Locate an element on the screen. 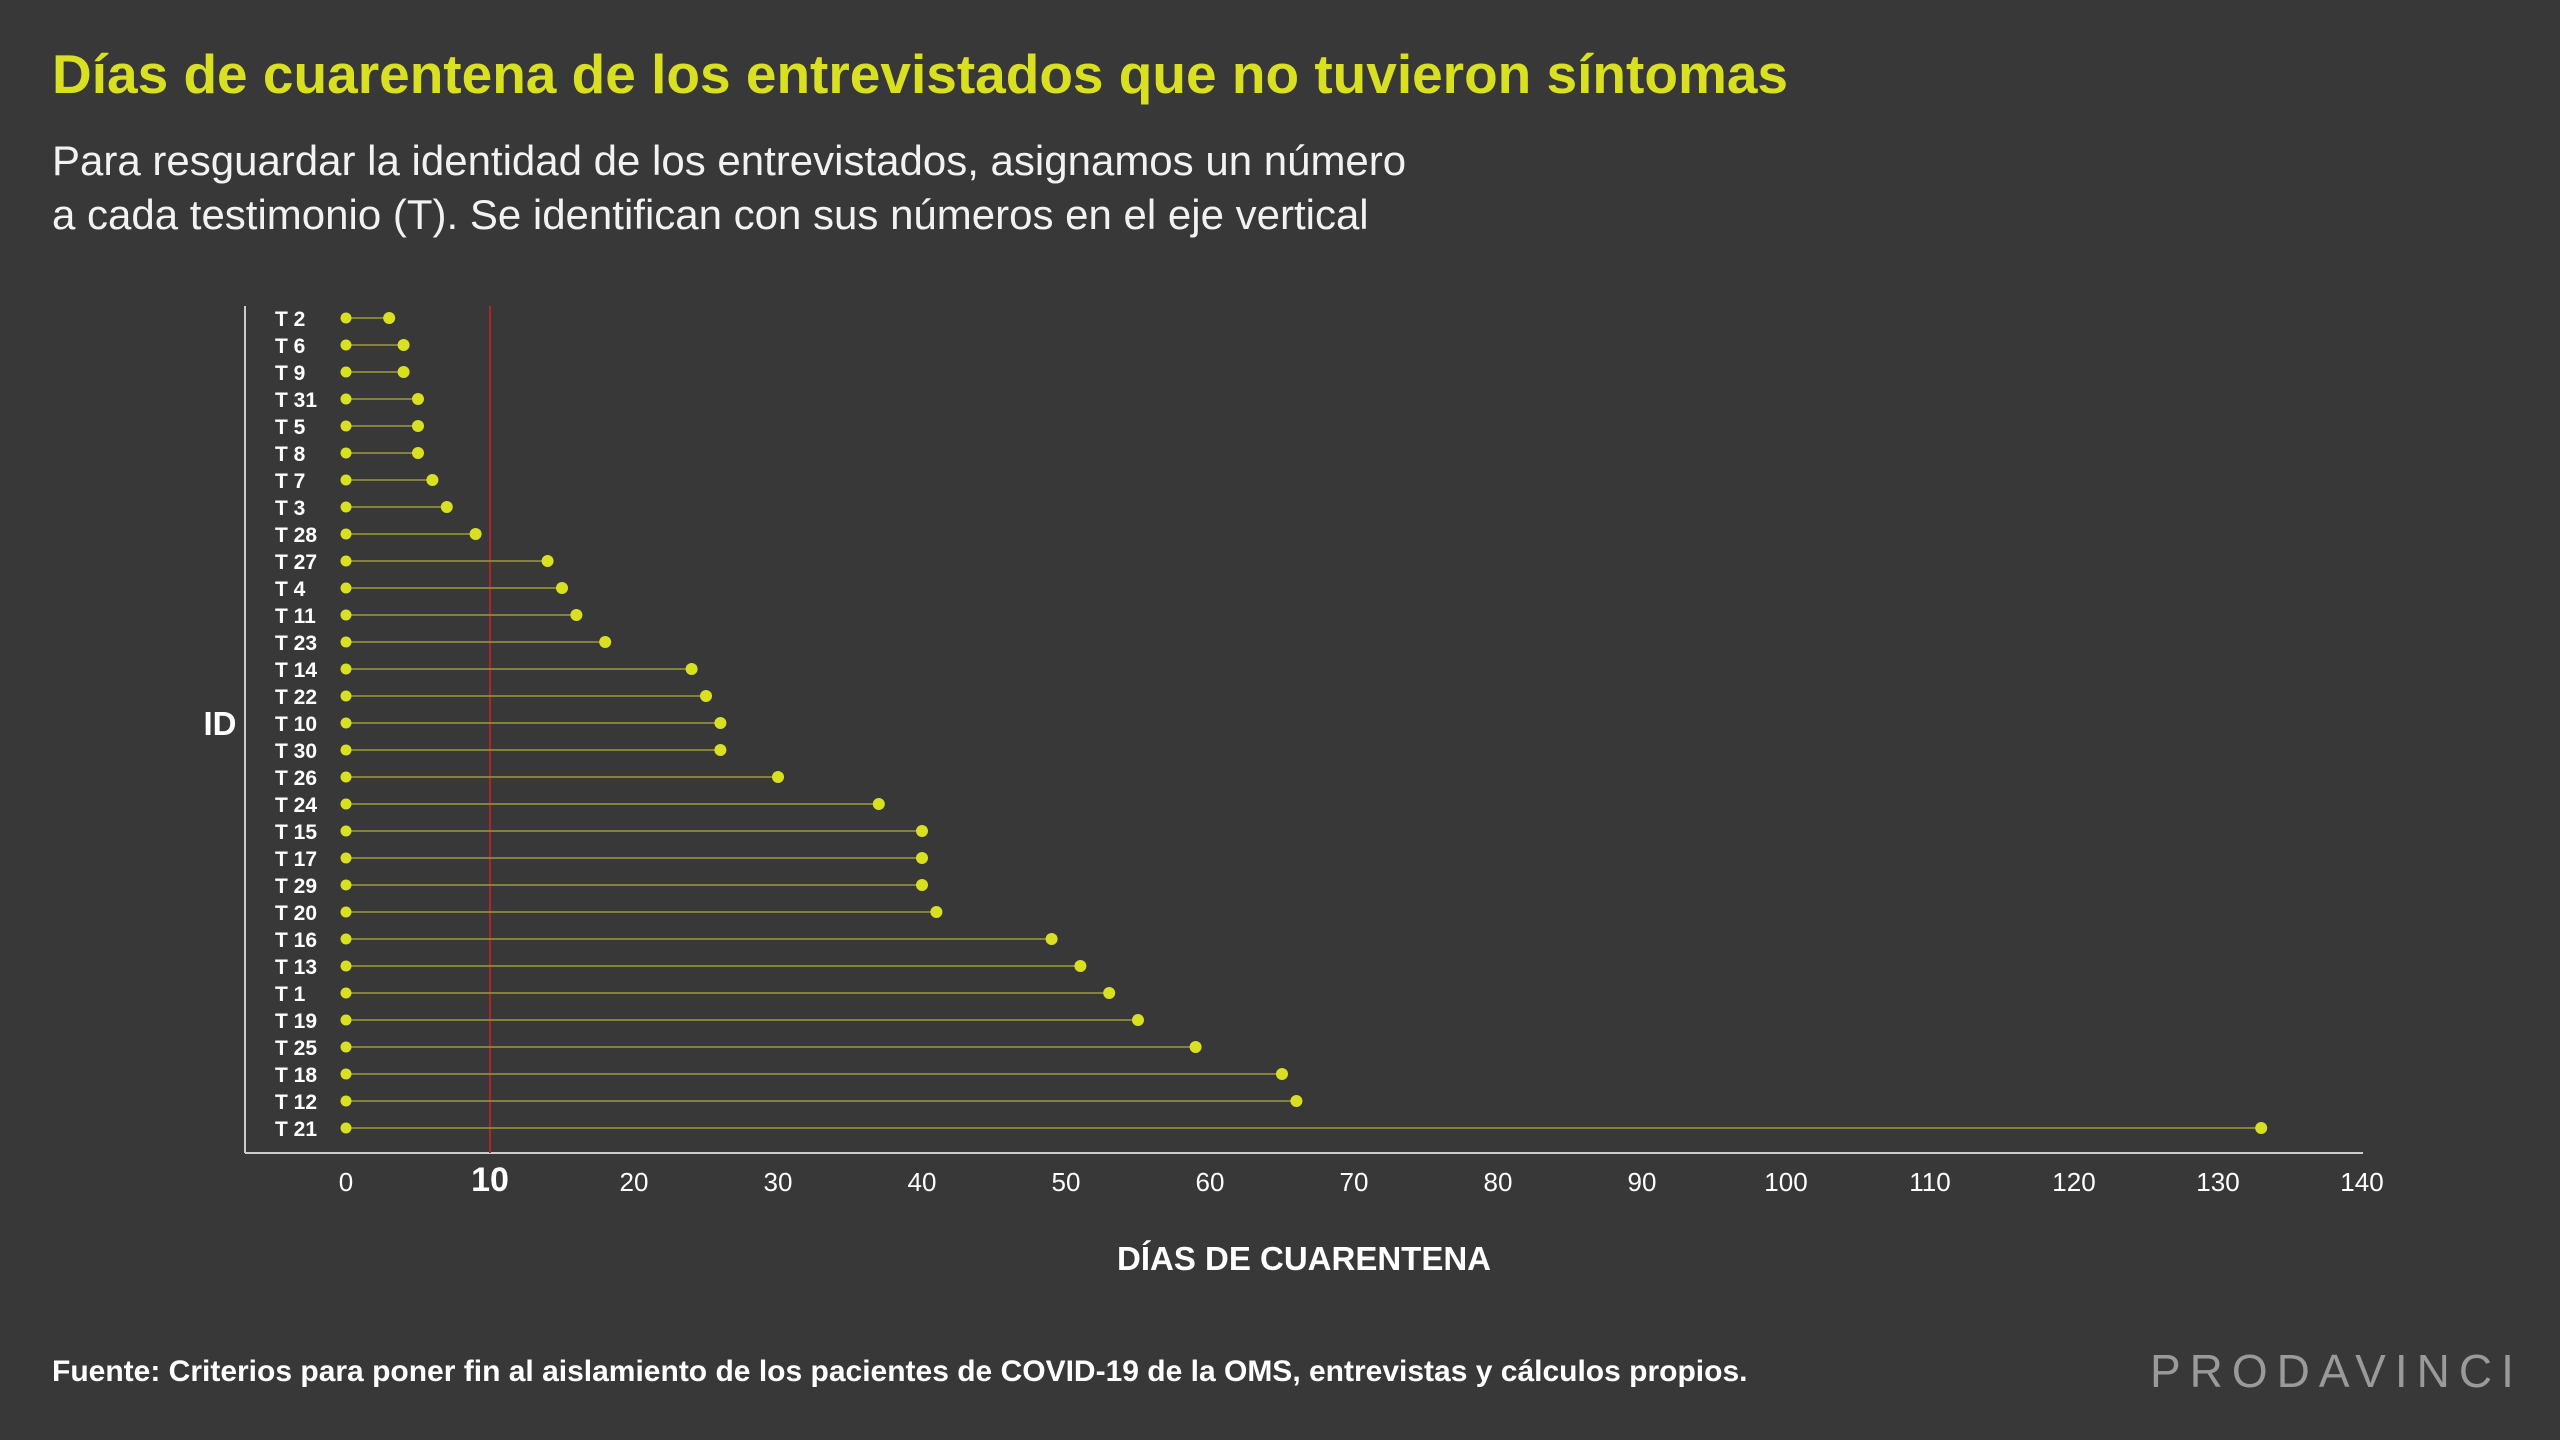  y-tick-label: T 24 is located at coordinates (296, 805).